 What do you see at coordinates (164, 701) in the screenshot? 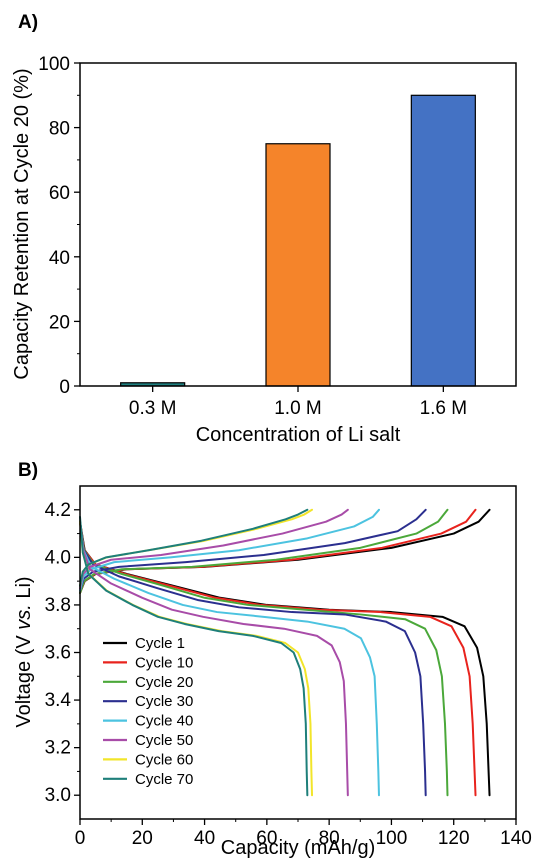
I see `legend-label-cycle-30: Cycle 30` at bounding box center [164, 701].